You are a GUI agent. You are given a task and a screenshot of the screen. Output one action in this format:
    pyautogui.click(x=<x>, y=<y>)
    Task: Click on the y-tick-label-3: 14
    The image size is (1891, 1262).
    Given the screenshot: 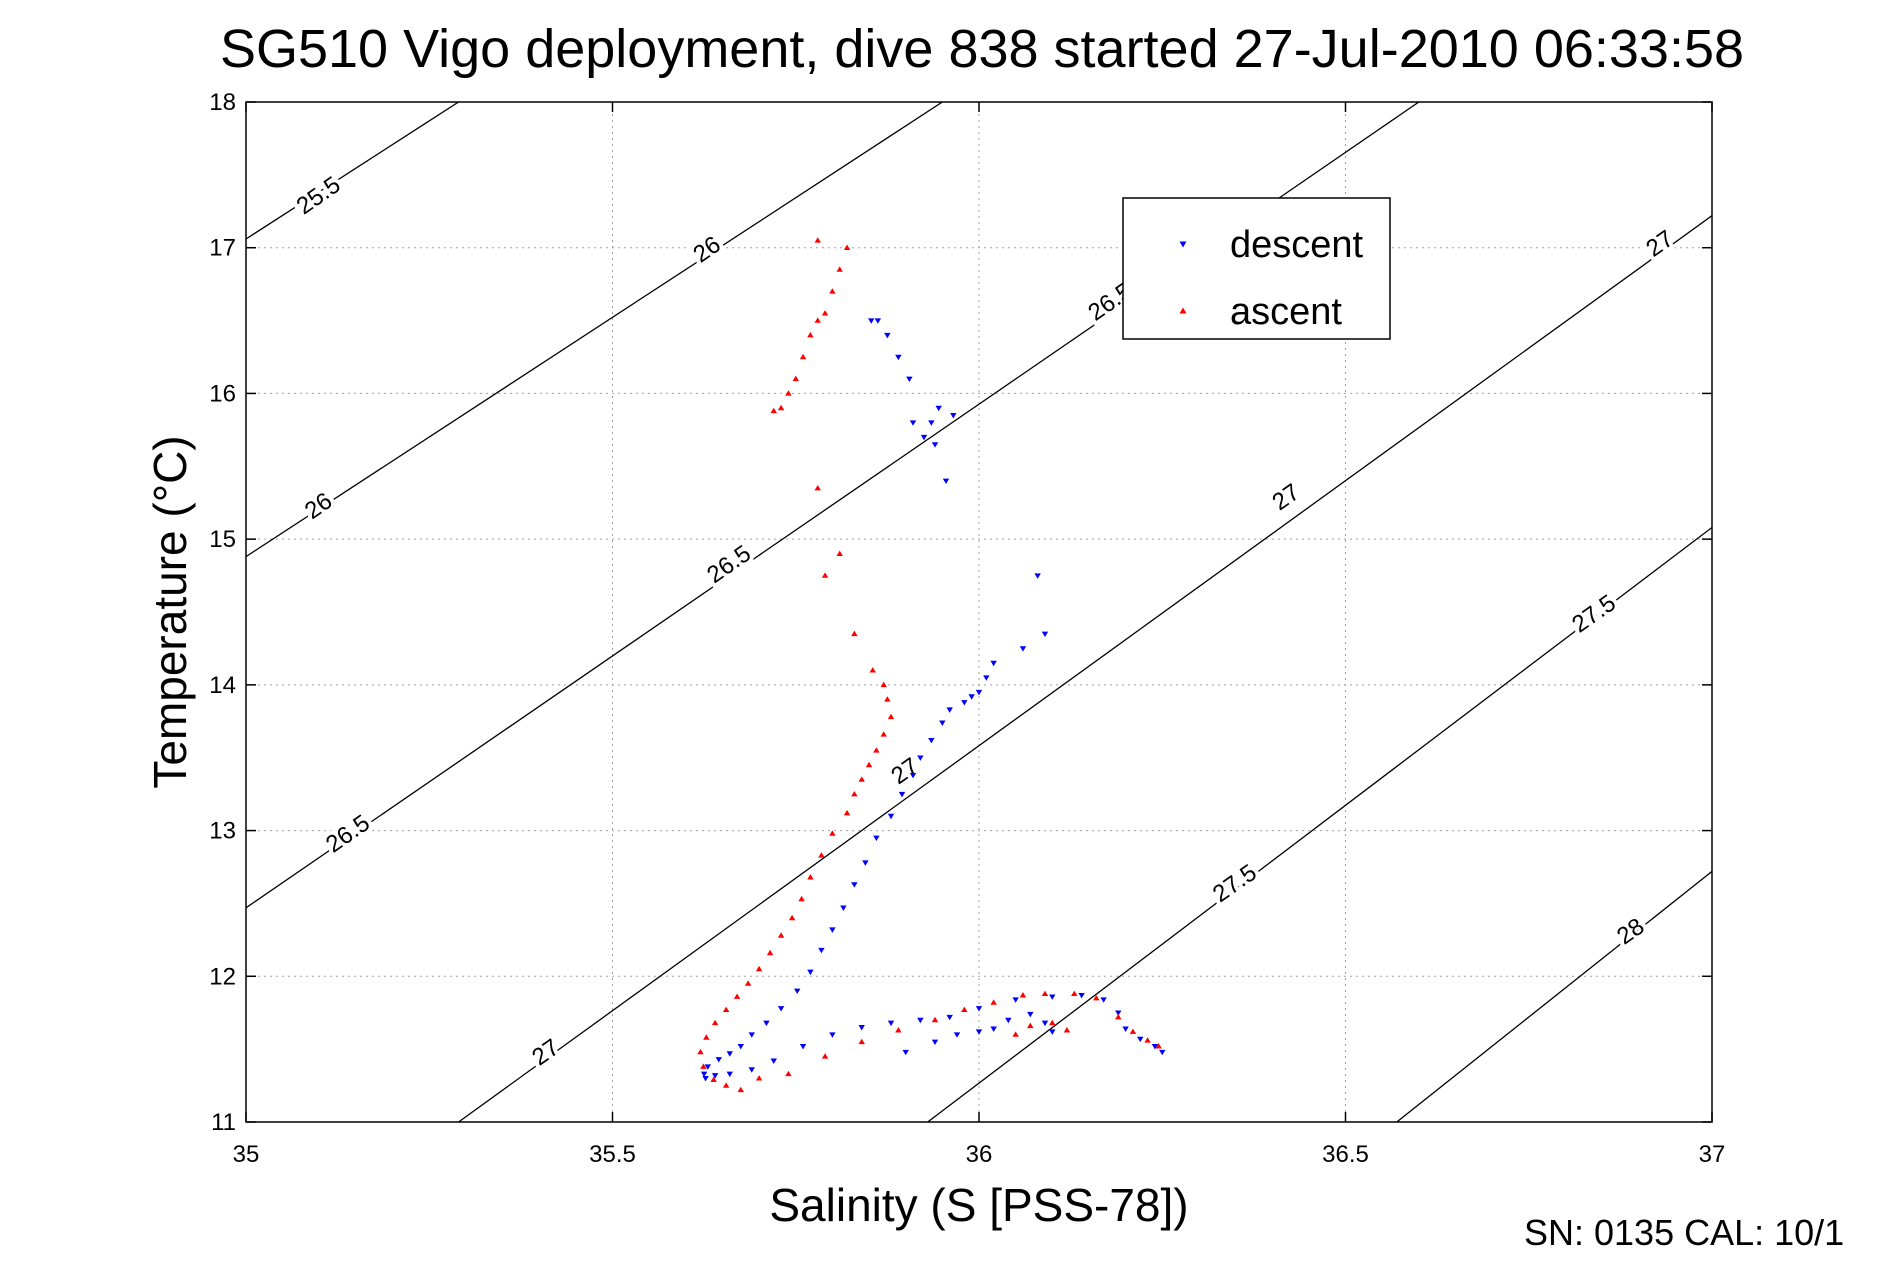 What is the action you would take?
    pyautogui.click(x=222, y=685)
    